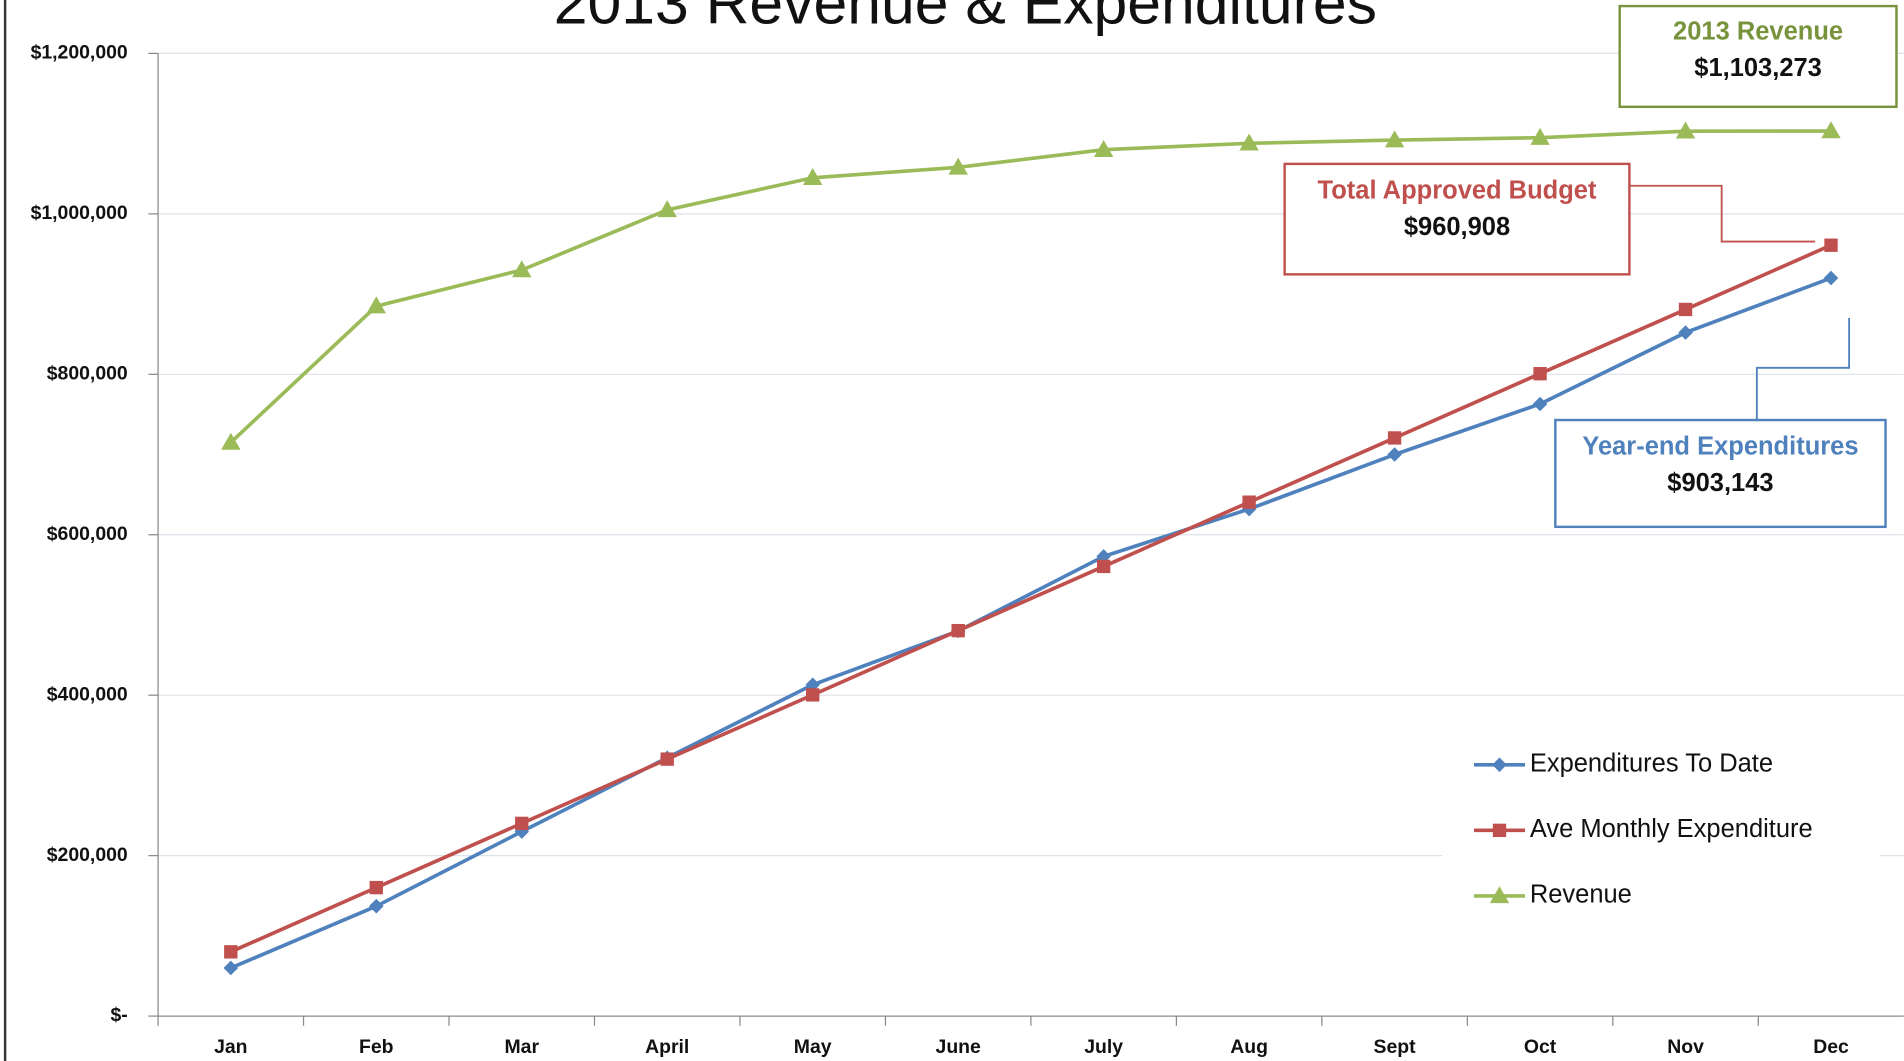 This screenshot has width=1904, height=1061. What do you see at coordinates (667, 1047) in the screenshot?
I see `x-tick-label: April` at bounding box center [667, 1047].